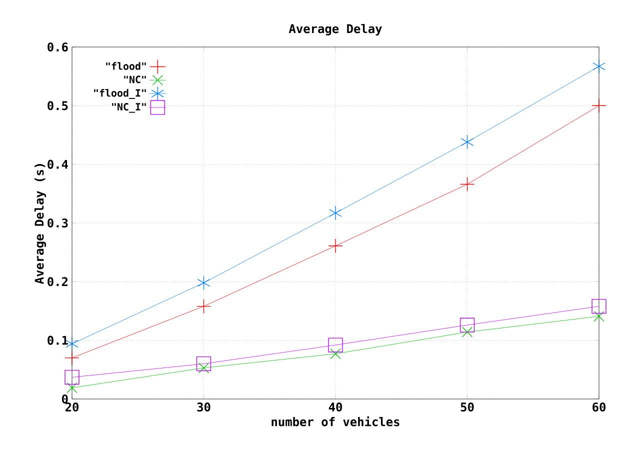  I want to click on y-tick-label: 0.4, so click(58, 164).